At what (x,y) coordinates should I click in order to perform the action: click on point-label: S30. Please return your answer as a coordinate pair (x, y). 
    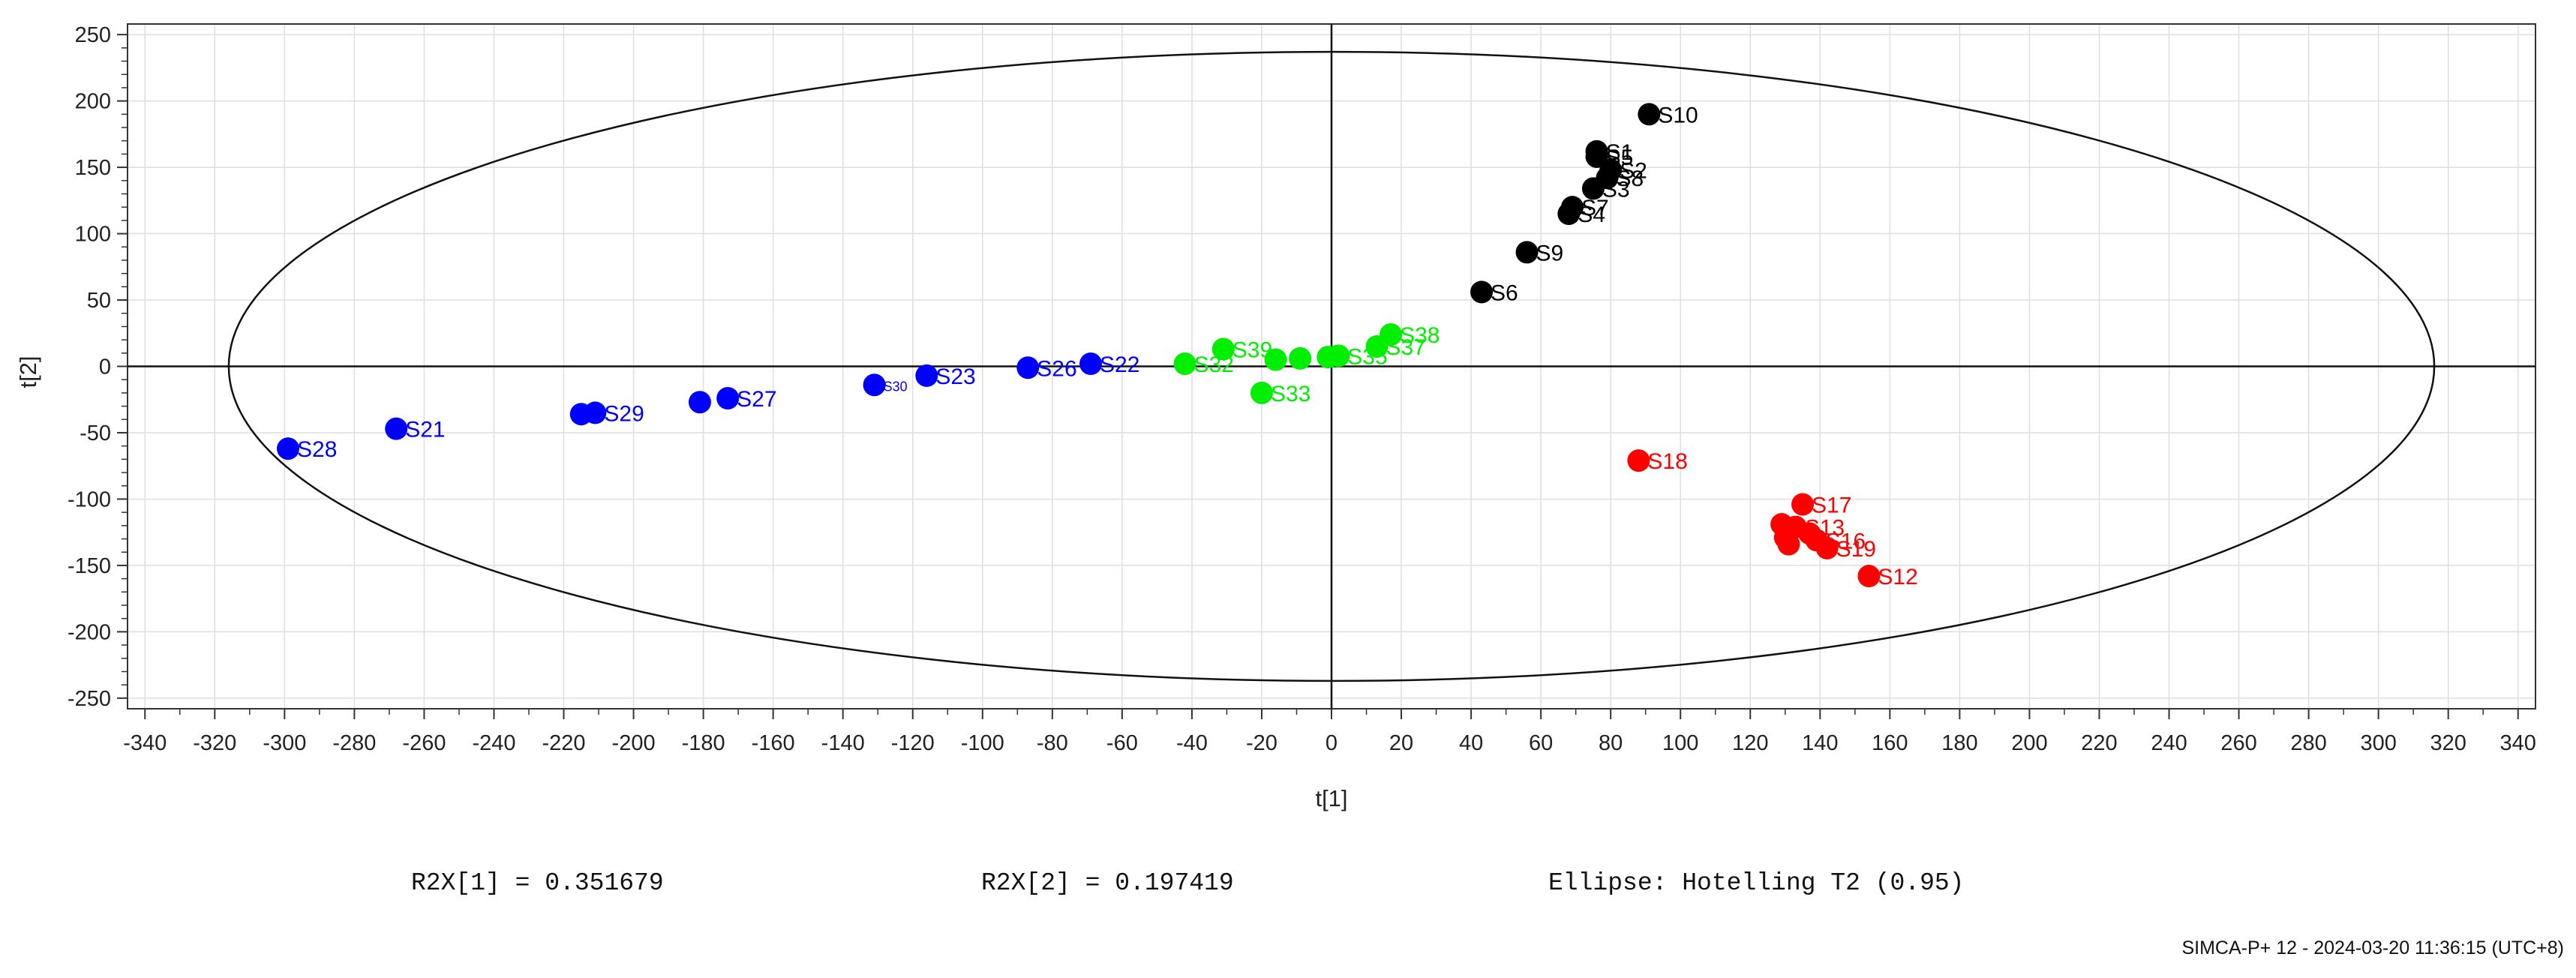
    Looking at the image, I should click on (896, 386).